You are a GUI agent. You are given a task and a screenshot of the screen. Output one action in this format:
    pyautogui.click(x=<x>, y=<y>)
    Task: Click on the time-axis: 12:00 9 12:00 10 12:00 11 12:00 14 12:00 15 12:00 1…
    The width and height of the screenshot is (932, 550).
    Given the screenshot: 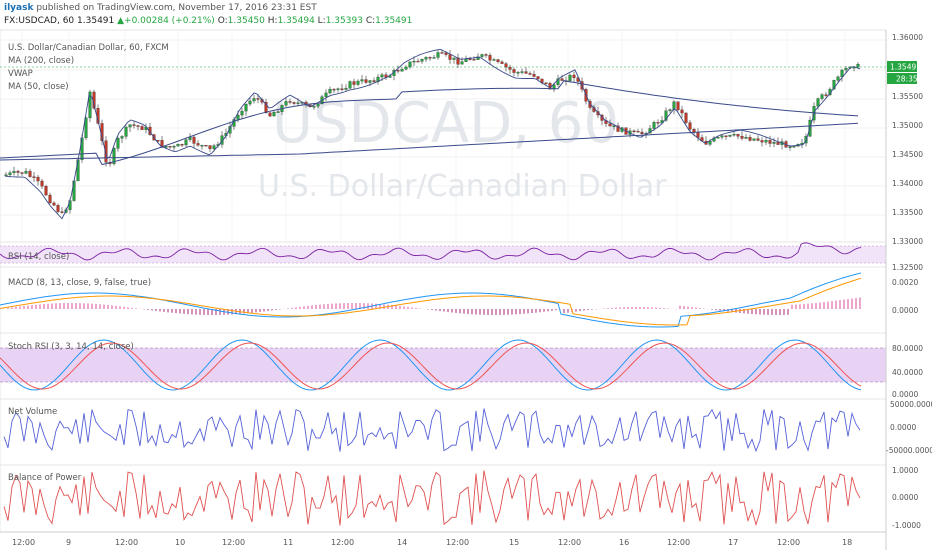 What is the action you would take?
    pyautogui.click(x=443, y=539)
    